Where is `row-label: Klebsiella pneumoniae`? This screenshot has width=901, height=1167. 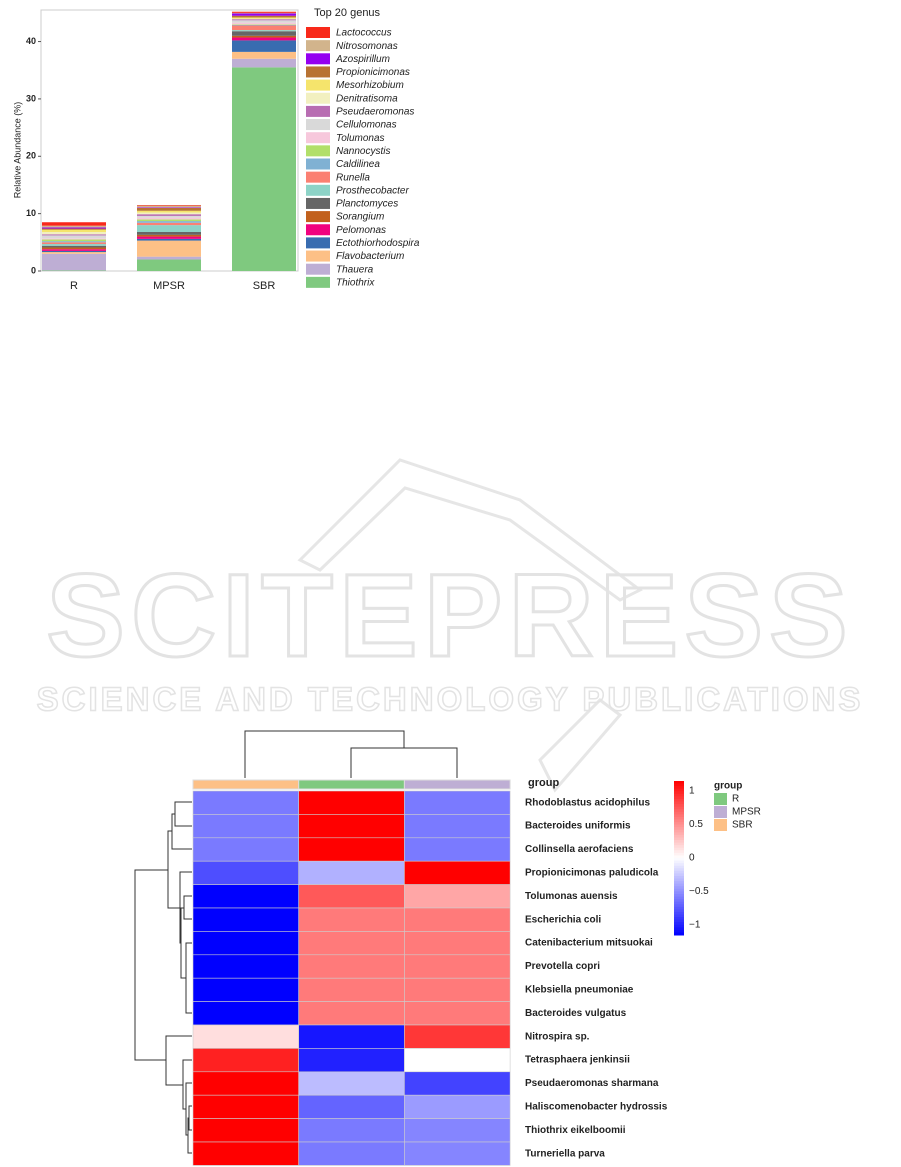
row-label: Klebsiella pneumoniae is located at coordinates (579, 990).